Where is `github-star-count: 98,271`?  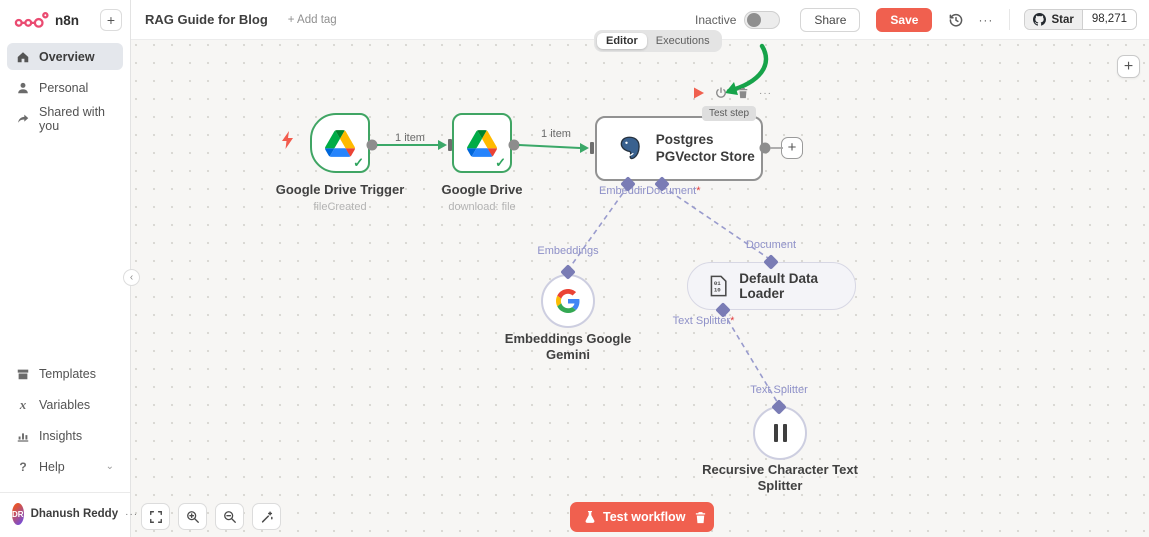 github-star-count: 98,271 is located at coordinates (1108, 19).